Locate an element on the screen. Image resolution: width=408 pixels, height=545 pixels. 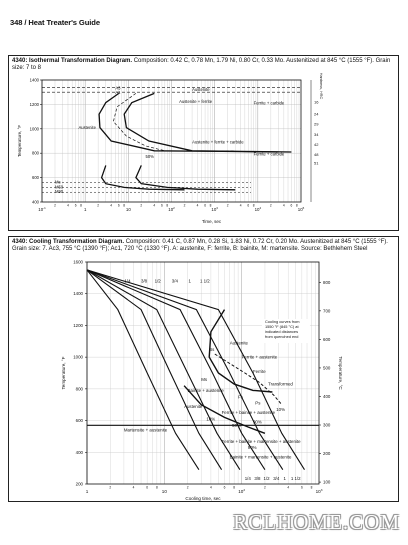
curve-label-top: 1 1/2 is located at coordinates (205, 281).